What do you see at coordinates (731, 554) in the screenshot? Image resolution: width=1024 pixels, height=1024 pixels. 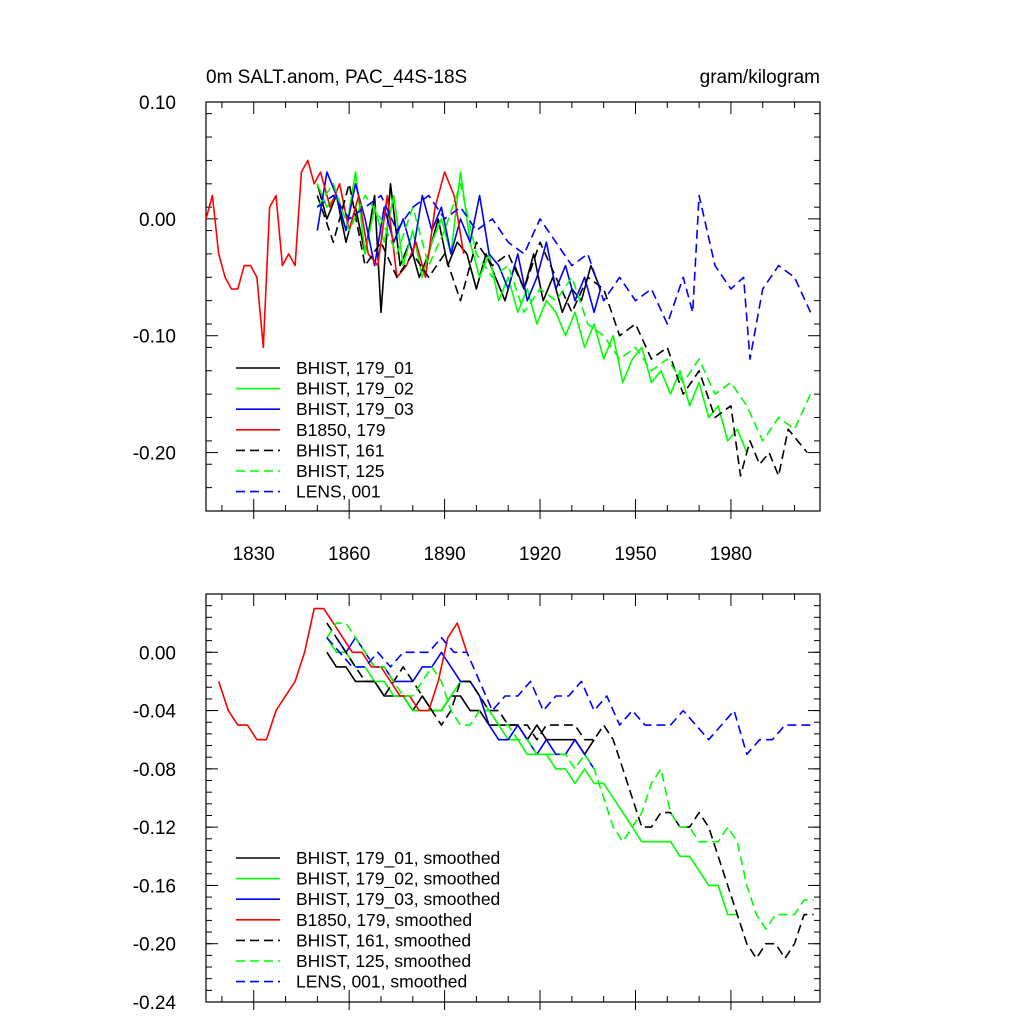 I see `top-x-tick-label: 1980` at bounding box center [731, 554].